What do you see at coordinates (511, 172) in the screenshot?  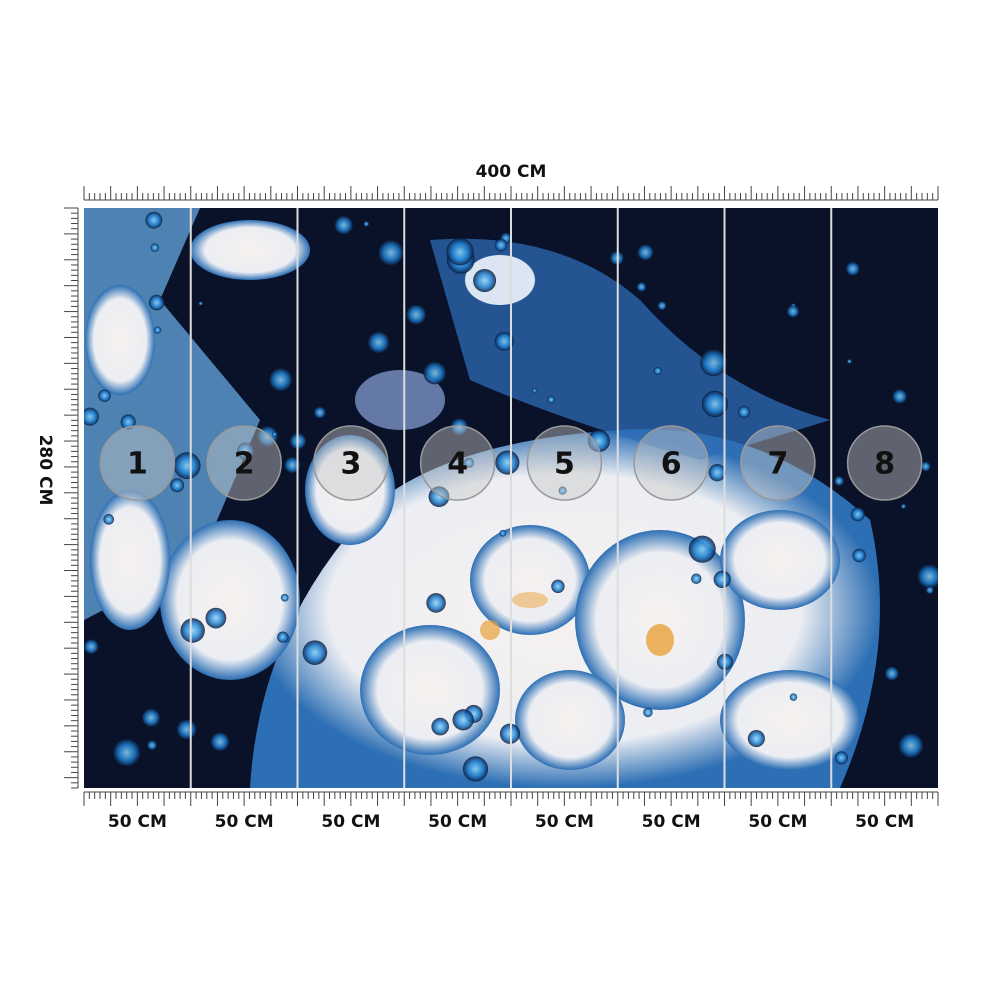 I see `width-label: 400 CM` at bounding box center [511, 172].